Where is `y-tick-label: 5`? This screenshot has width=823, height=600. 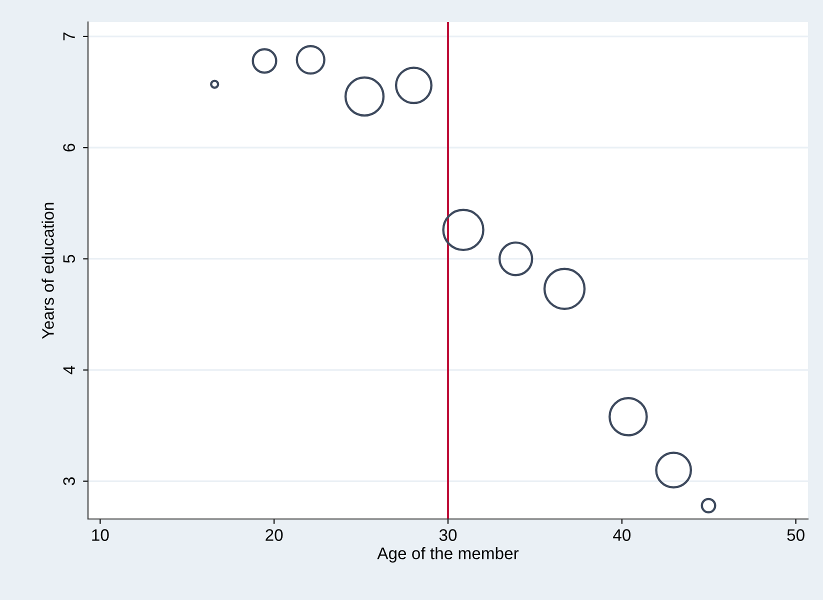
y-tick-label: 5 is located at coordinates (69, 258).